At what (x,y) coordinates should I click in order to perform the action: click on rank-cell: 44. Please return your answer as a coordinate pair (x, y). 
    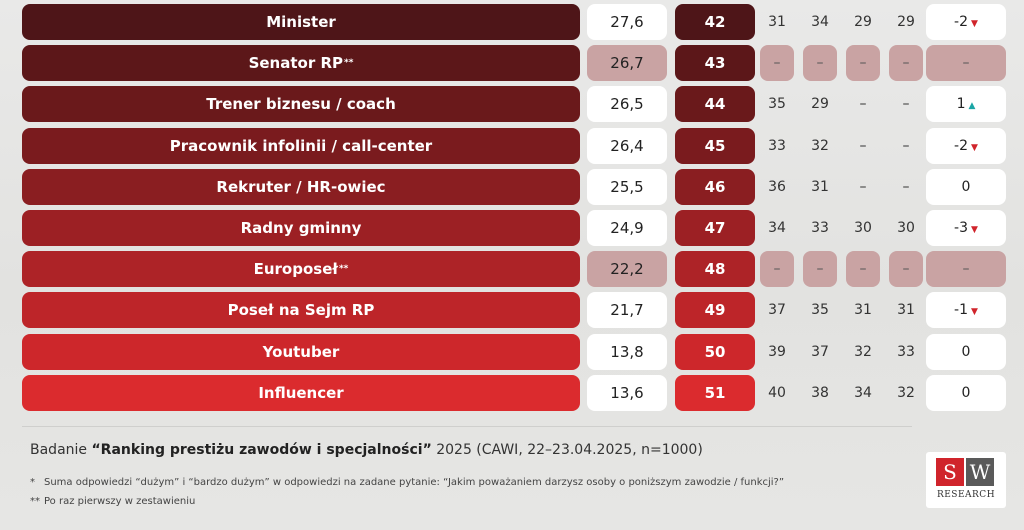
    Looking at the image, I should click on (715, 104).